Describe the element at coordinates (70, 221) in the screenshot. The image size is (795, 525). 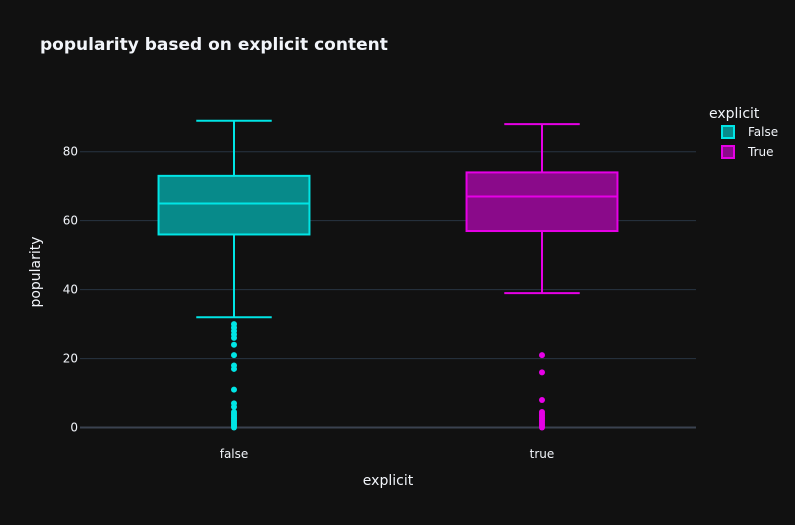
I see `y-tick-label: 60` at that location.